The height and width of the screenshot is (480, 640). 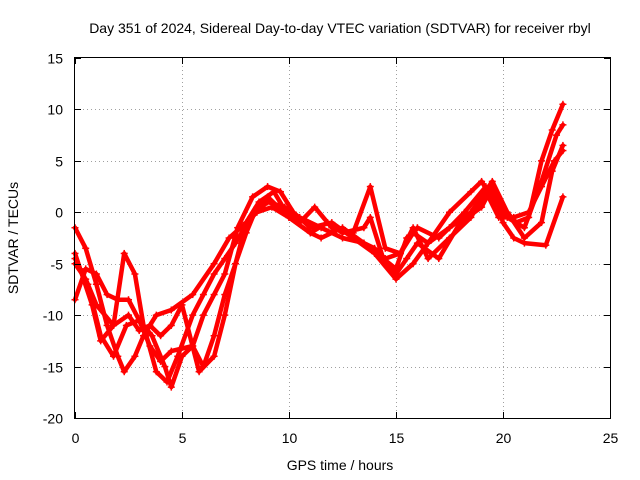 I want to click on y-tick-label: 0, so click(x=59, y=213).